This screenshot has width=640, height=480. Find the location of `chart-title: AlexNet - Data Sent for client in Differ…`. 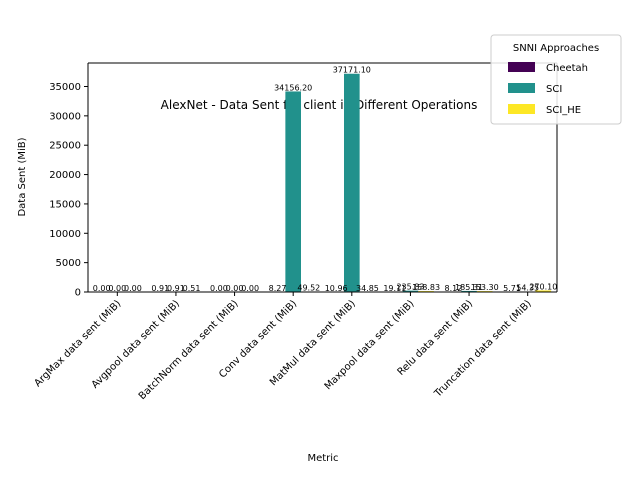

chart-title: AlexNet - Data Sent for client in Differ… is located at coordinates (319, 105).